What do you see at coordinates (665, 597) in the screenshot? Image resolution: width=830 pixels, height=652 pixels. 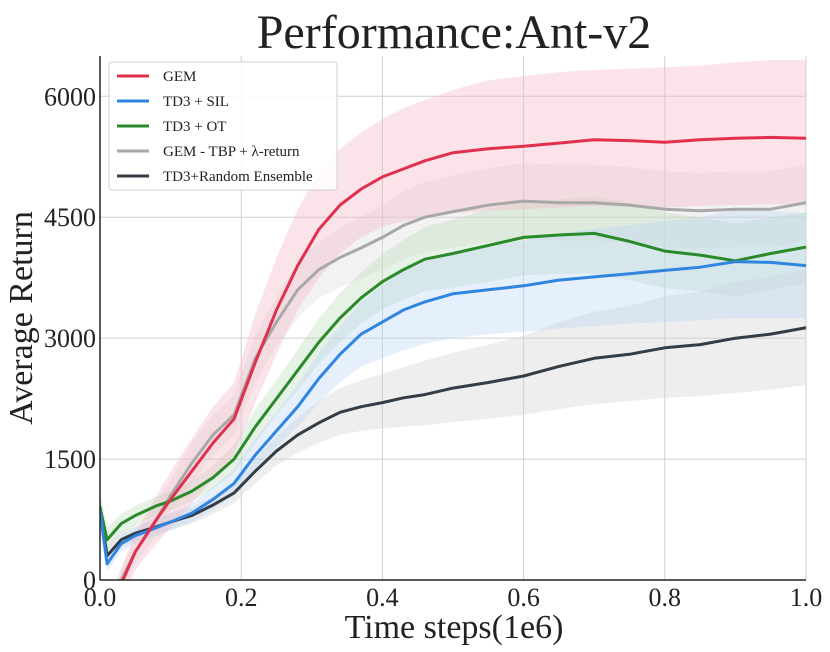 I see `x-tick-label: 0.8` at bounding box center [665, 597].